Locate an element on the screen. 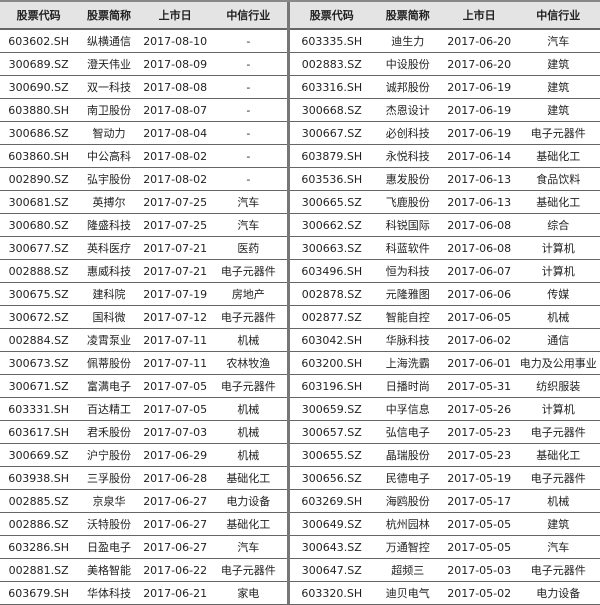  cell-listing-date: 2017-07-11 is located at coordinates (175, 340).